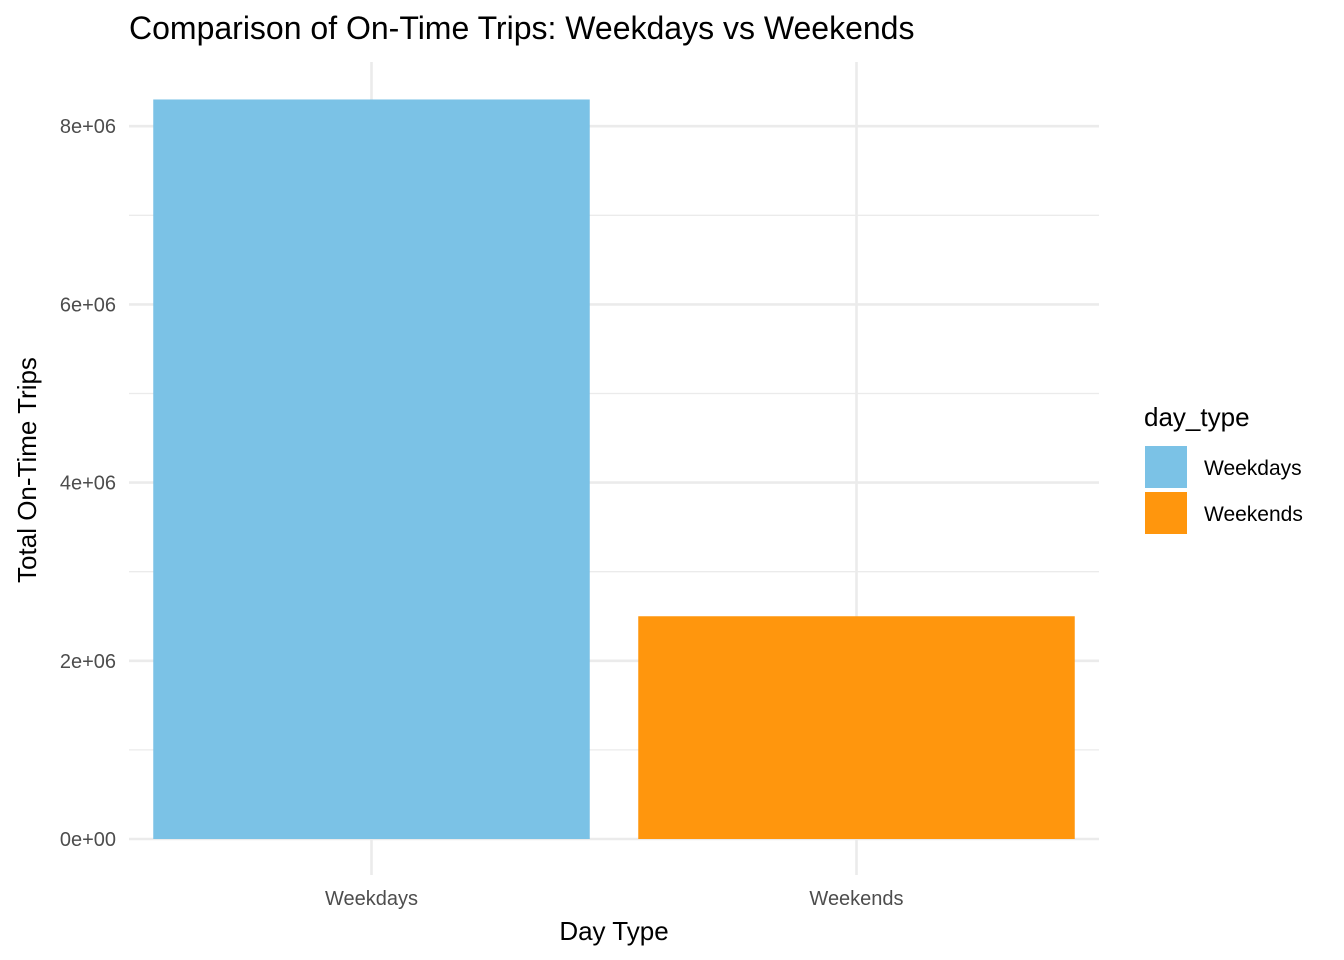 Image resolution: width=1344 pixels, height=960 pixels. I want to click on y-tick-label: 4e+06, so click(88, 484).